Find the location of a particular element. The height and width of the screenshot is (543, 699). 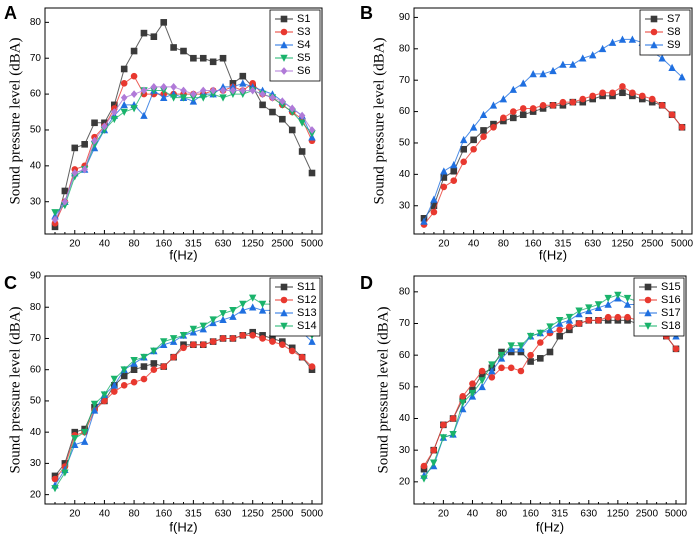

x-tick-label: 1250 is located at coordinates (253, 514).